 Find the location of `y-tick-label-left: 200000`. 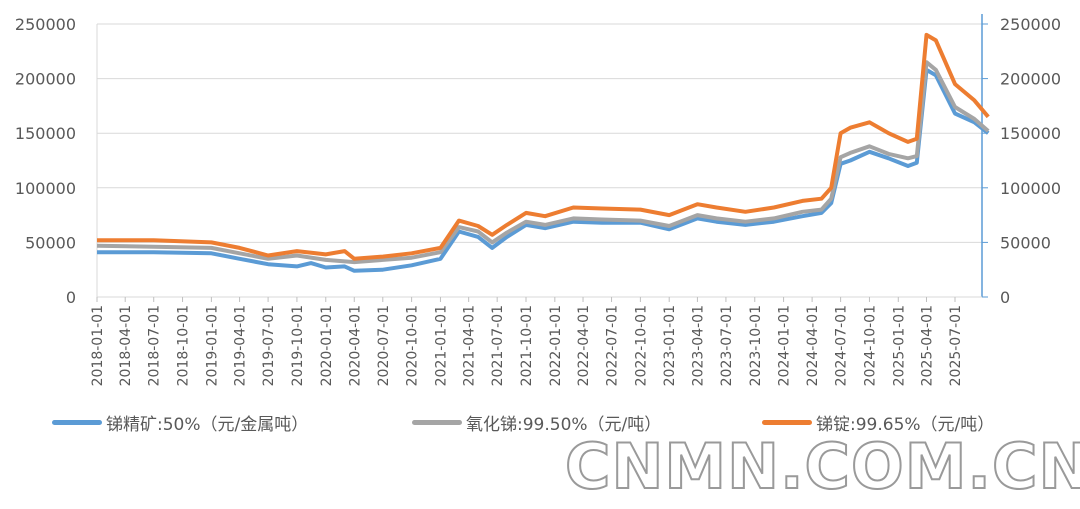

y-tick-label-left: 200000 is located at coordinates (45, 79).